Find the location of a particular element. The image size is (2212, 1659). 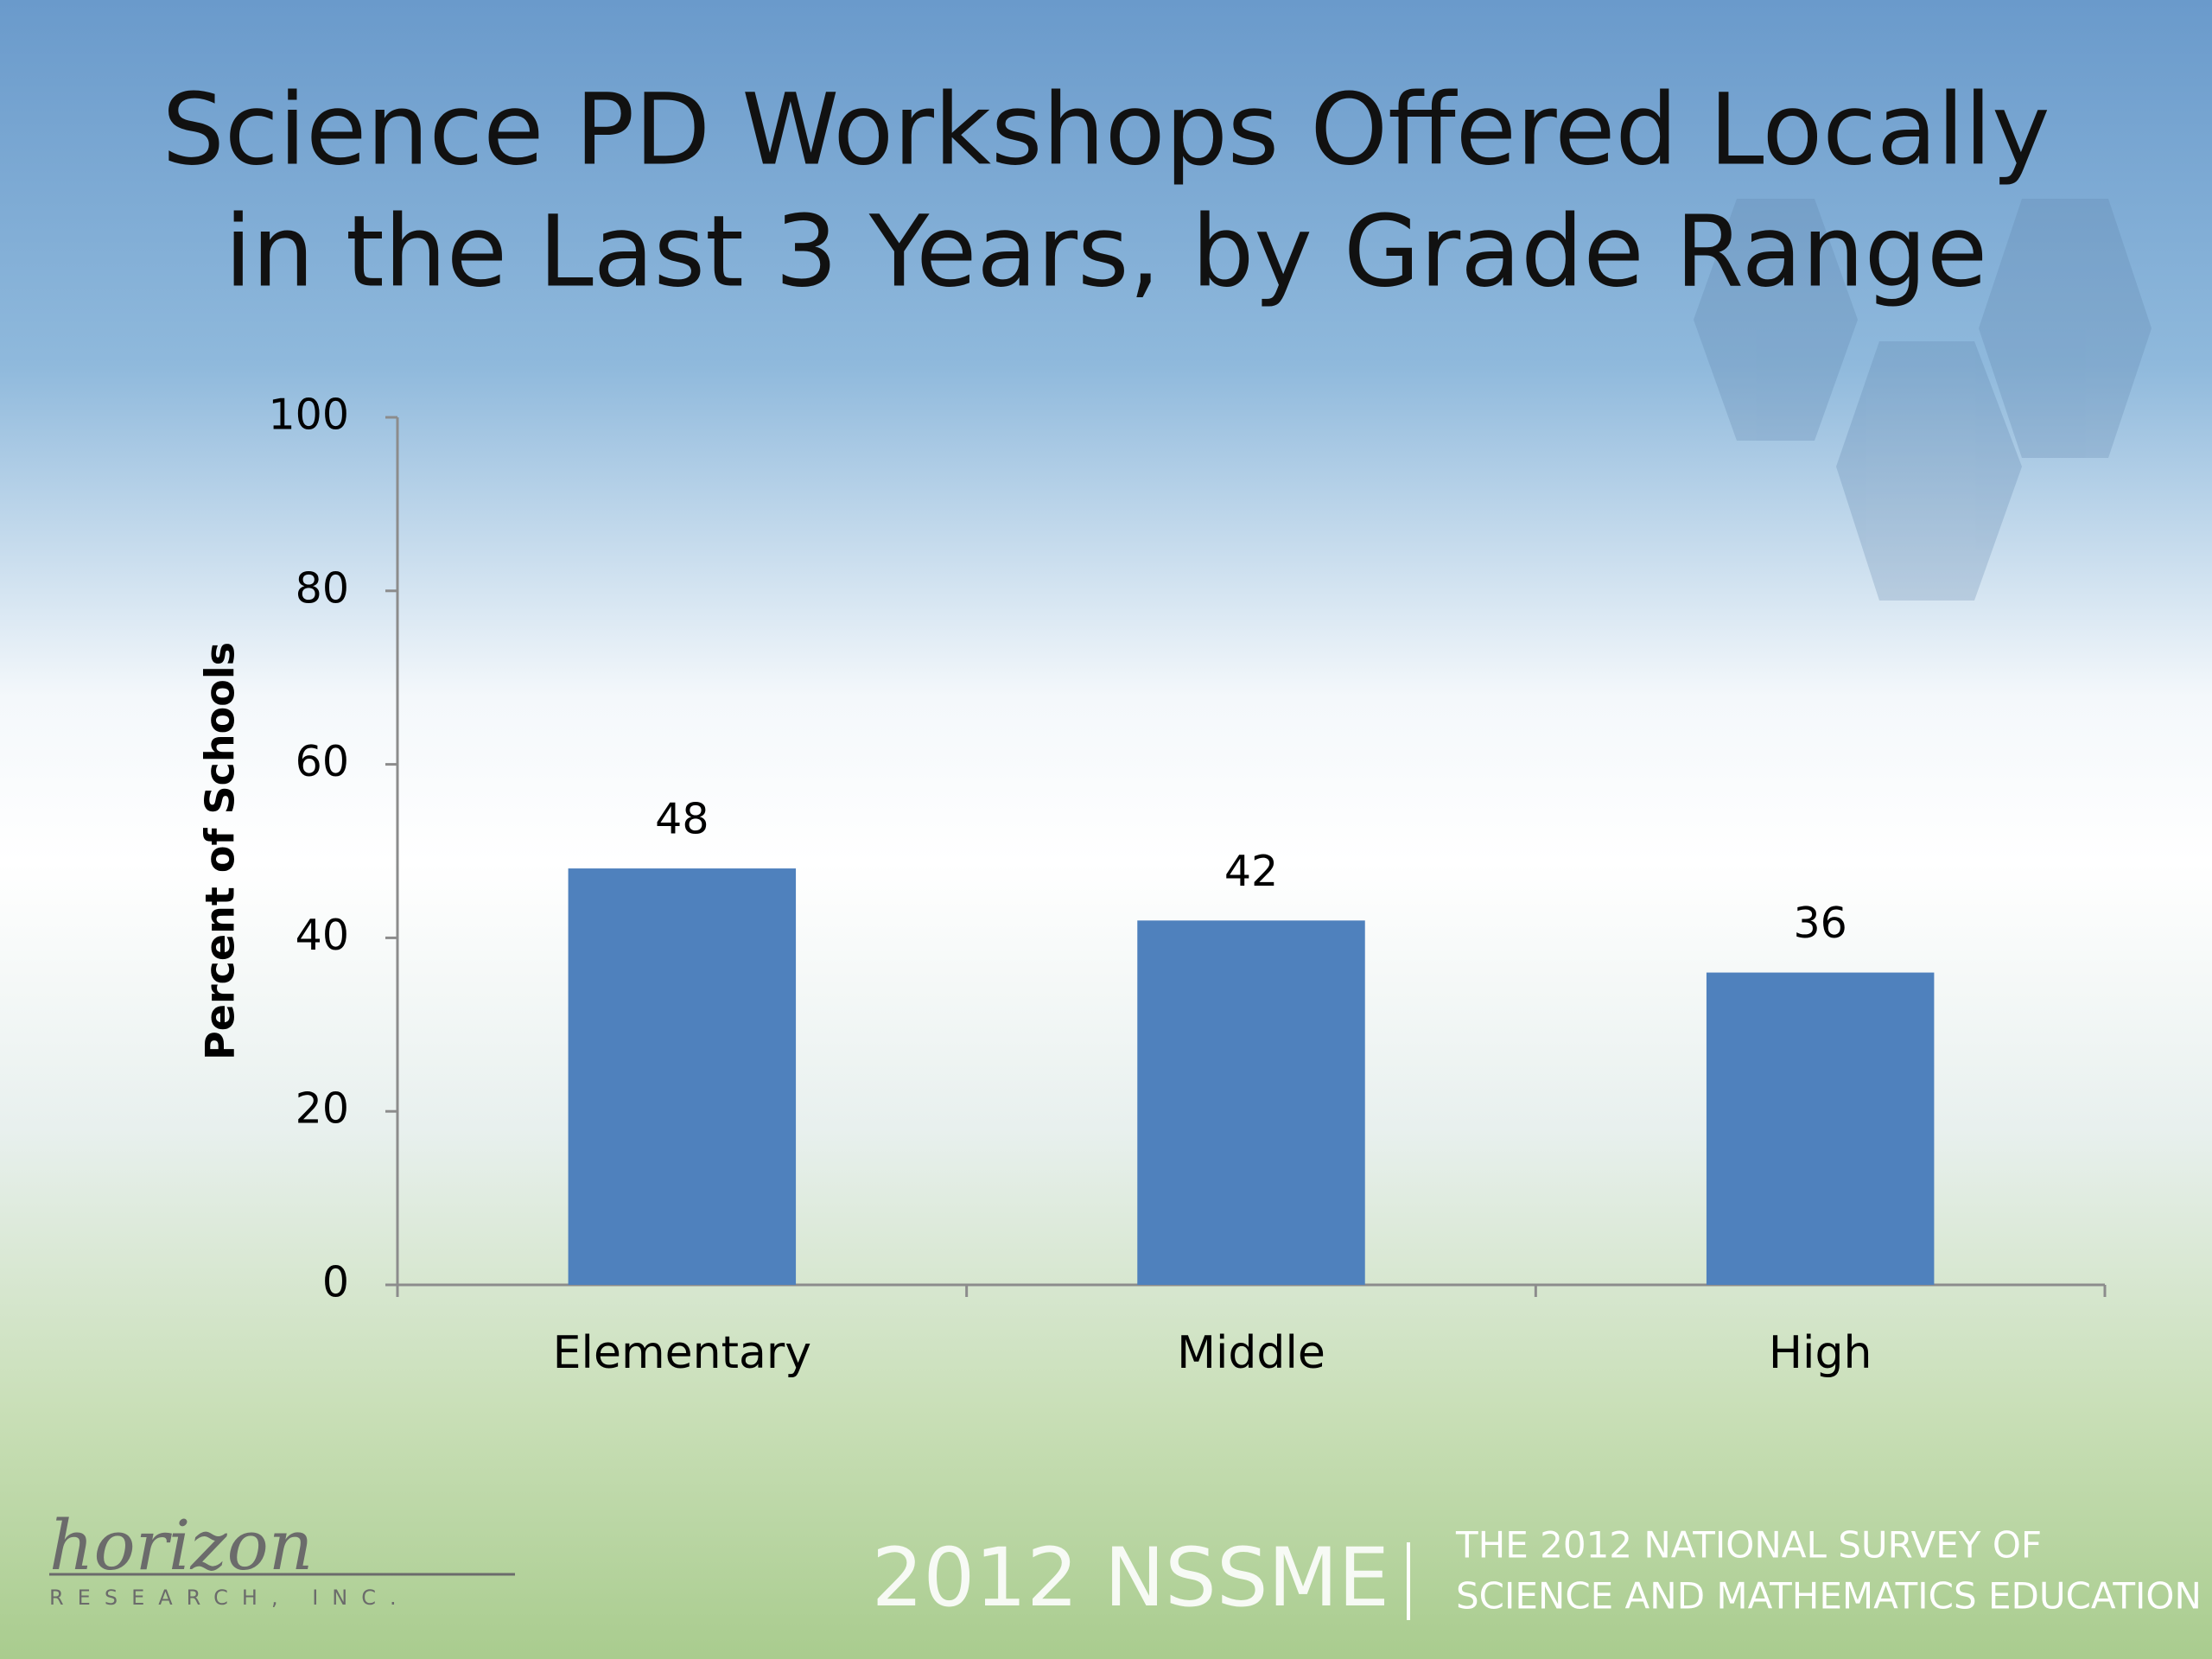

tagline: THE 2012 NATIONAL SURVEY OF is located at coordinates (1748, 1545).